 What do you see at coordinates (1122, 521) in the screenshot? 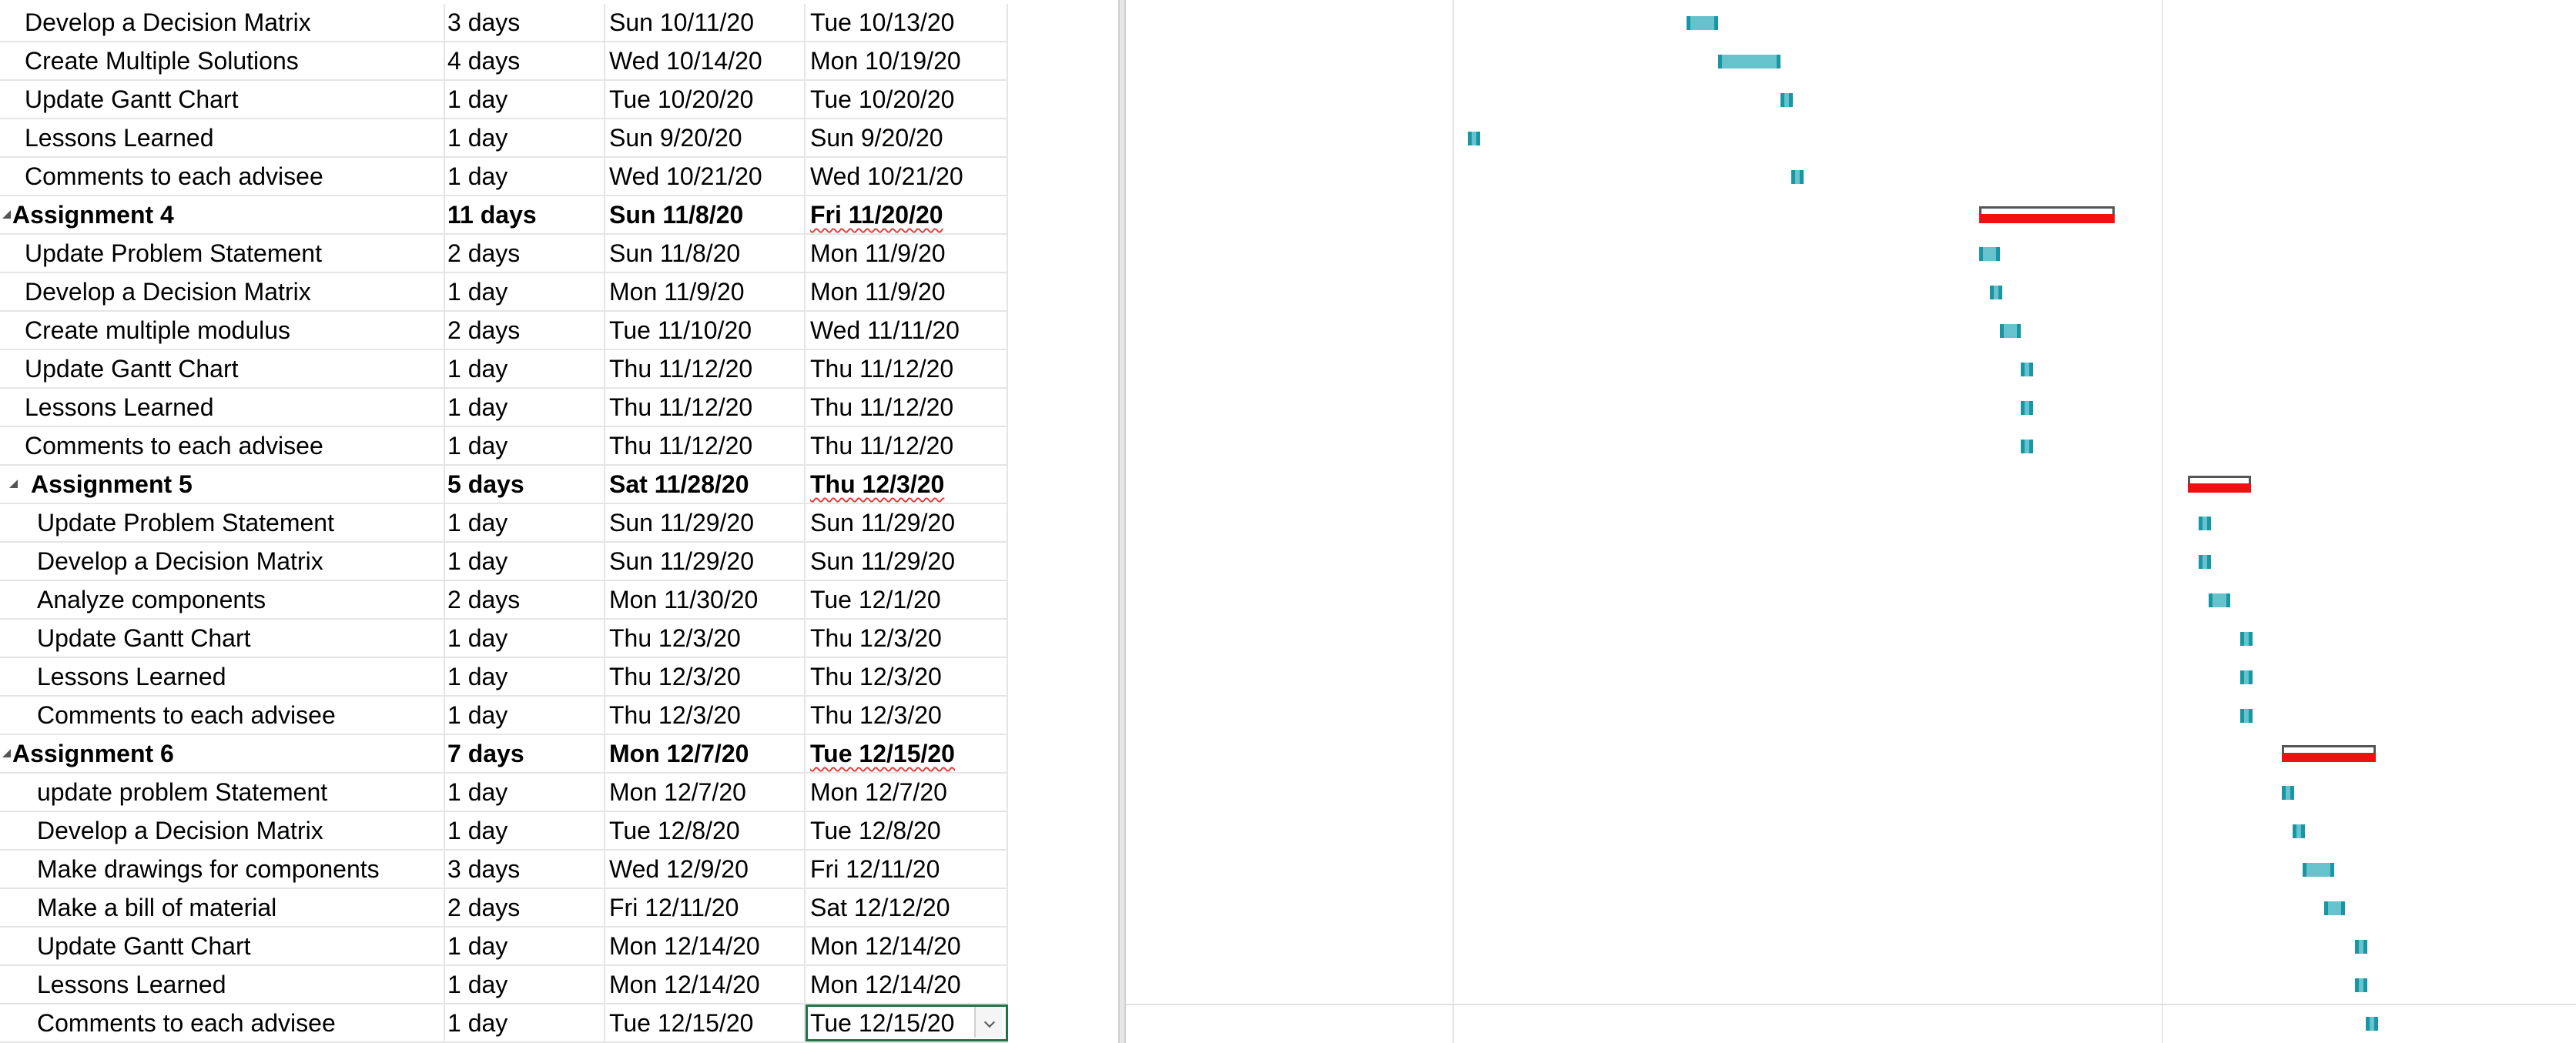
I see `pane-splitter` at bounding box center [1122, 521].